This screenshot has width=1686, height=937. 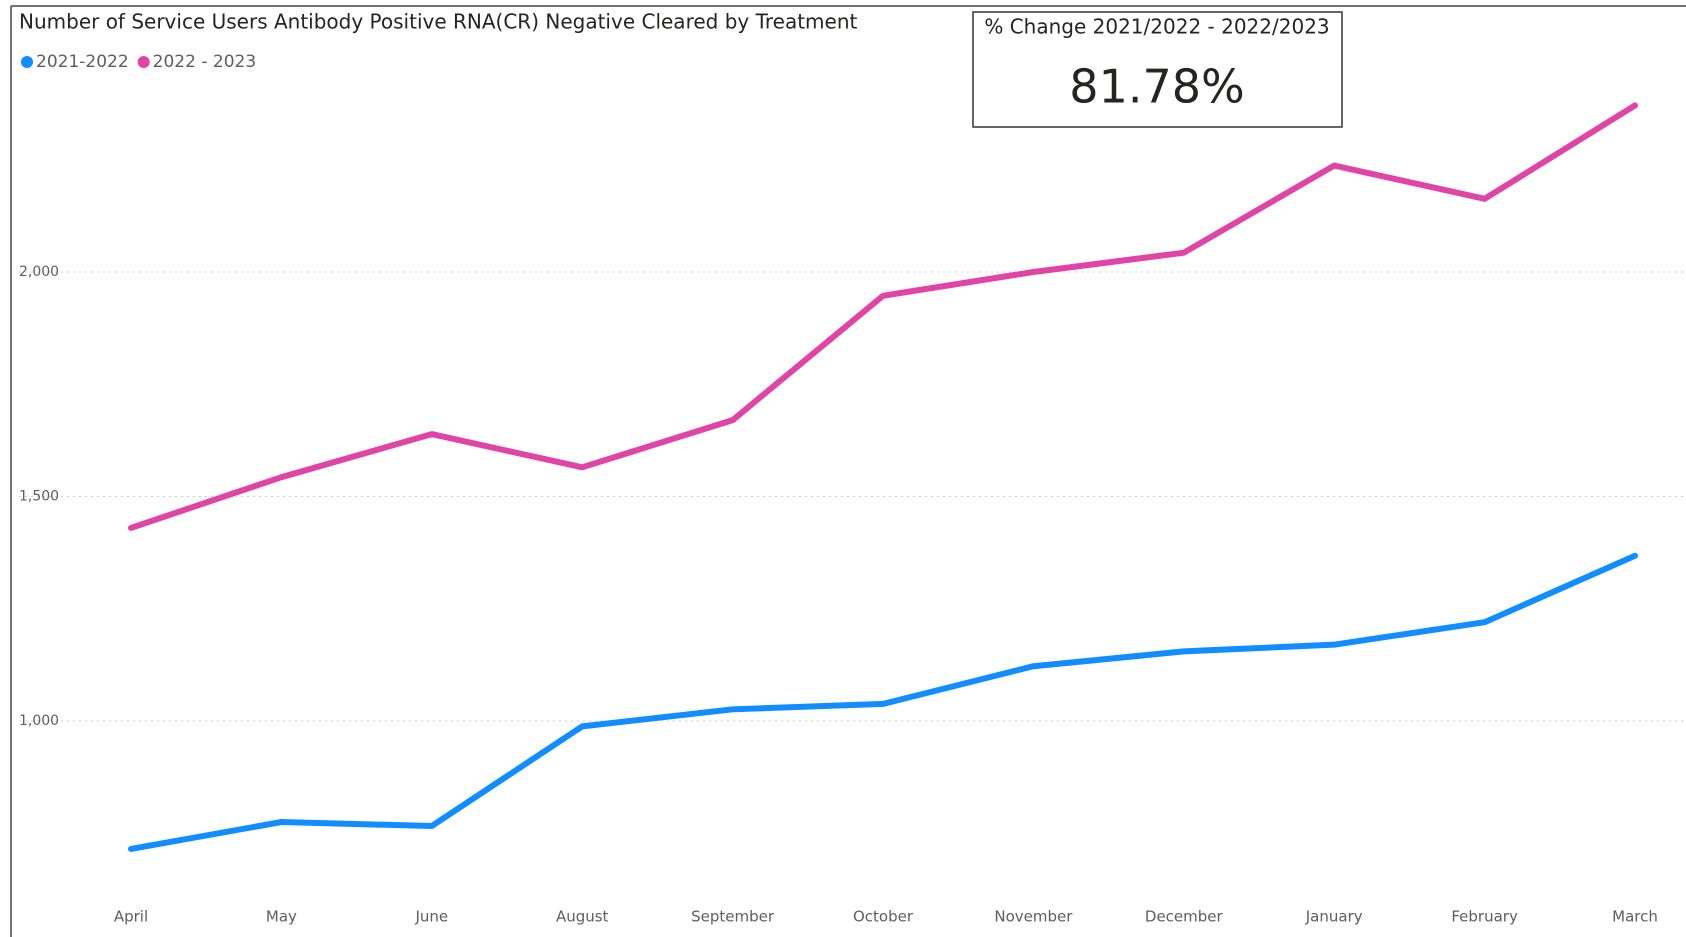 What do you see at coordinates (1184, 917) in the screenshot?
I see `x-tick-label: December` at bounding box center [1184, 917].